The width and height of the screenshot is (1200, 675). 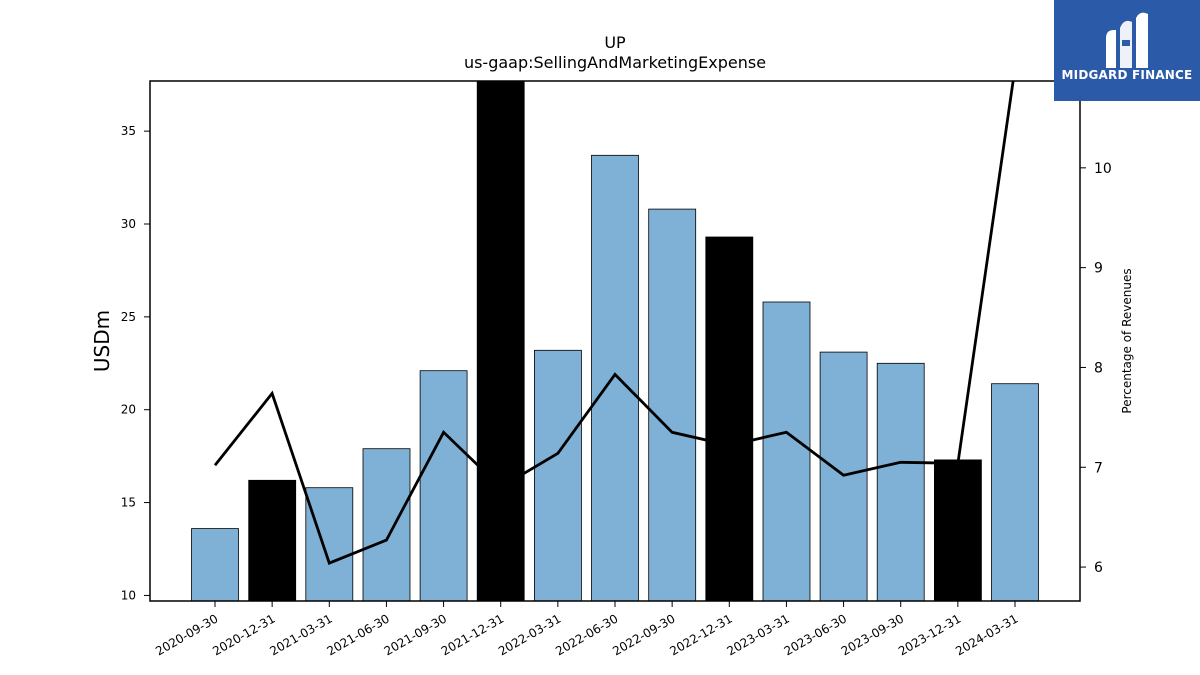 I want to click on x-tick-label: 2023-06-30, so click(x=815, y=634).